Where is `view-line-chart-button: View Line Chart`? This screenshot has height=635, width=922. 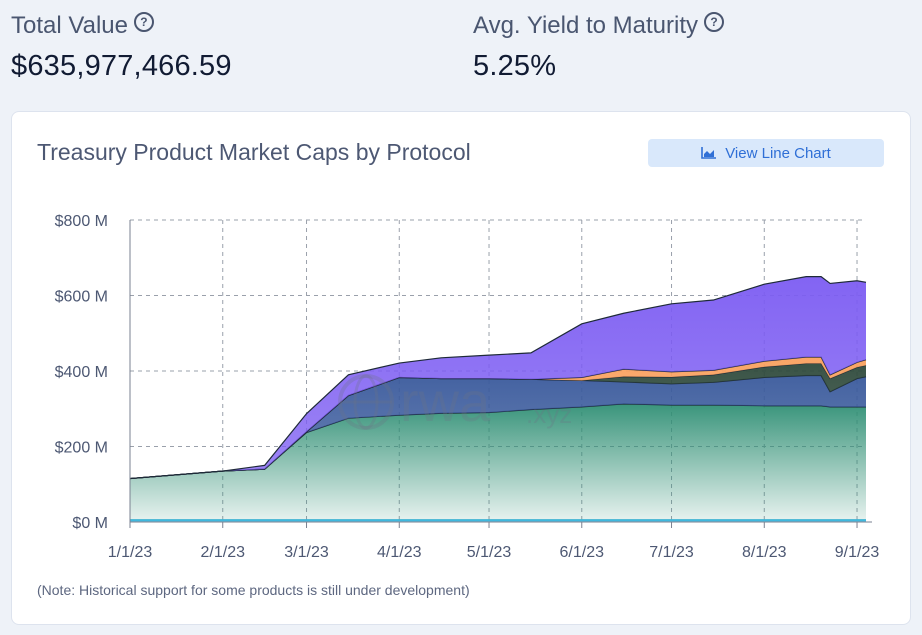
view-line-chart-button: View Line Chart is located at coordinates (766, 153).